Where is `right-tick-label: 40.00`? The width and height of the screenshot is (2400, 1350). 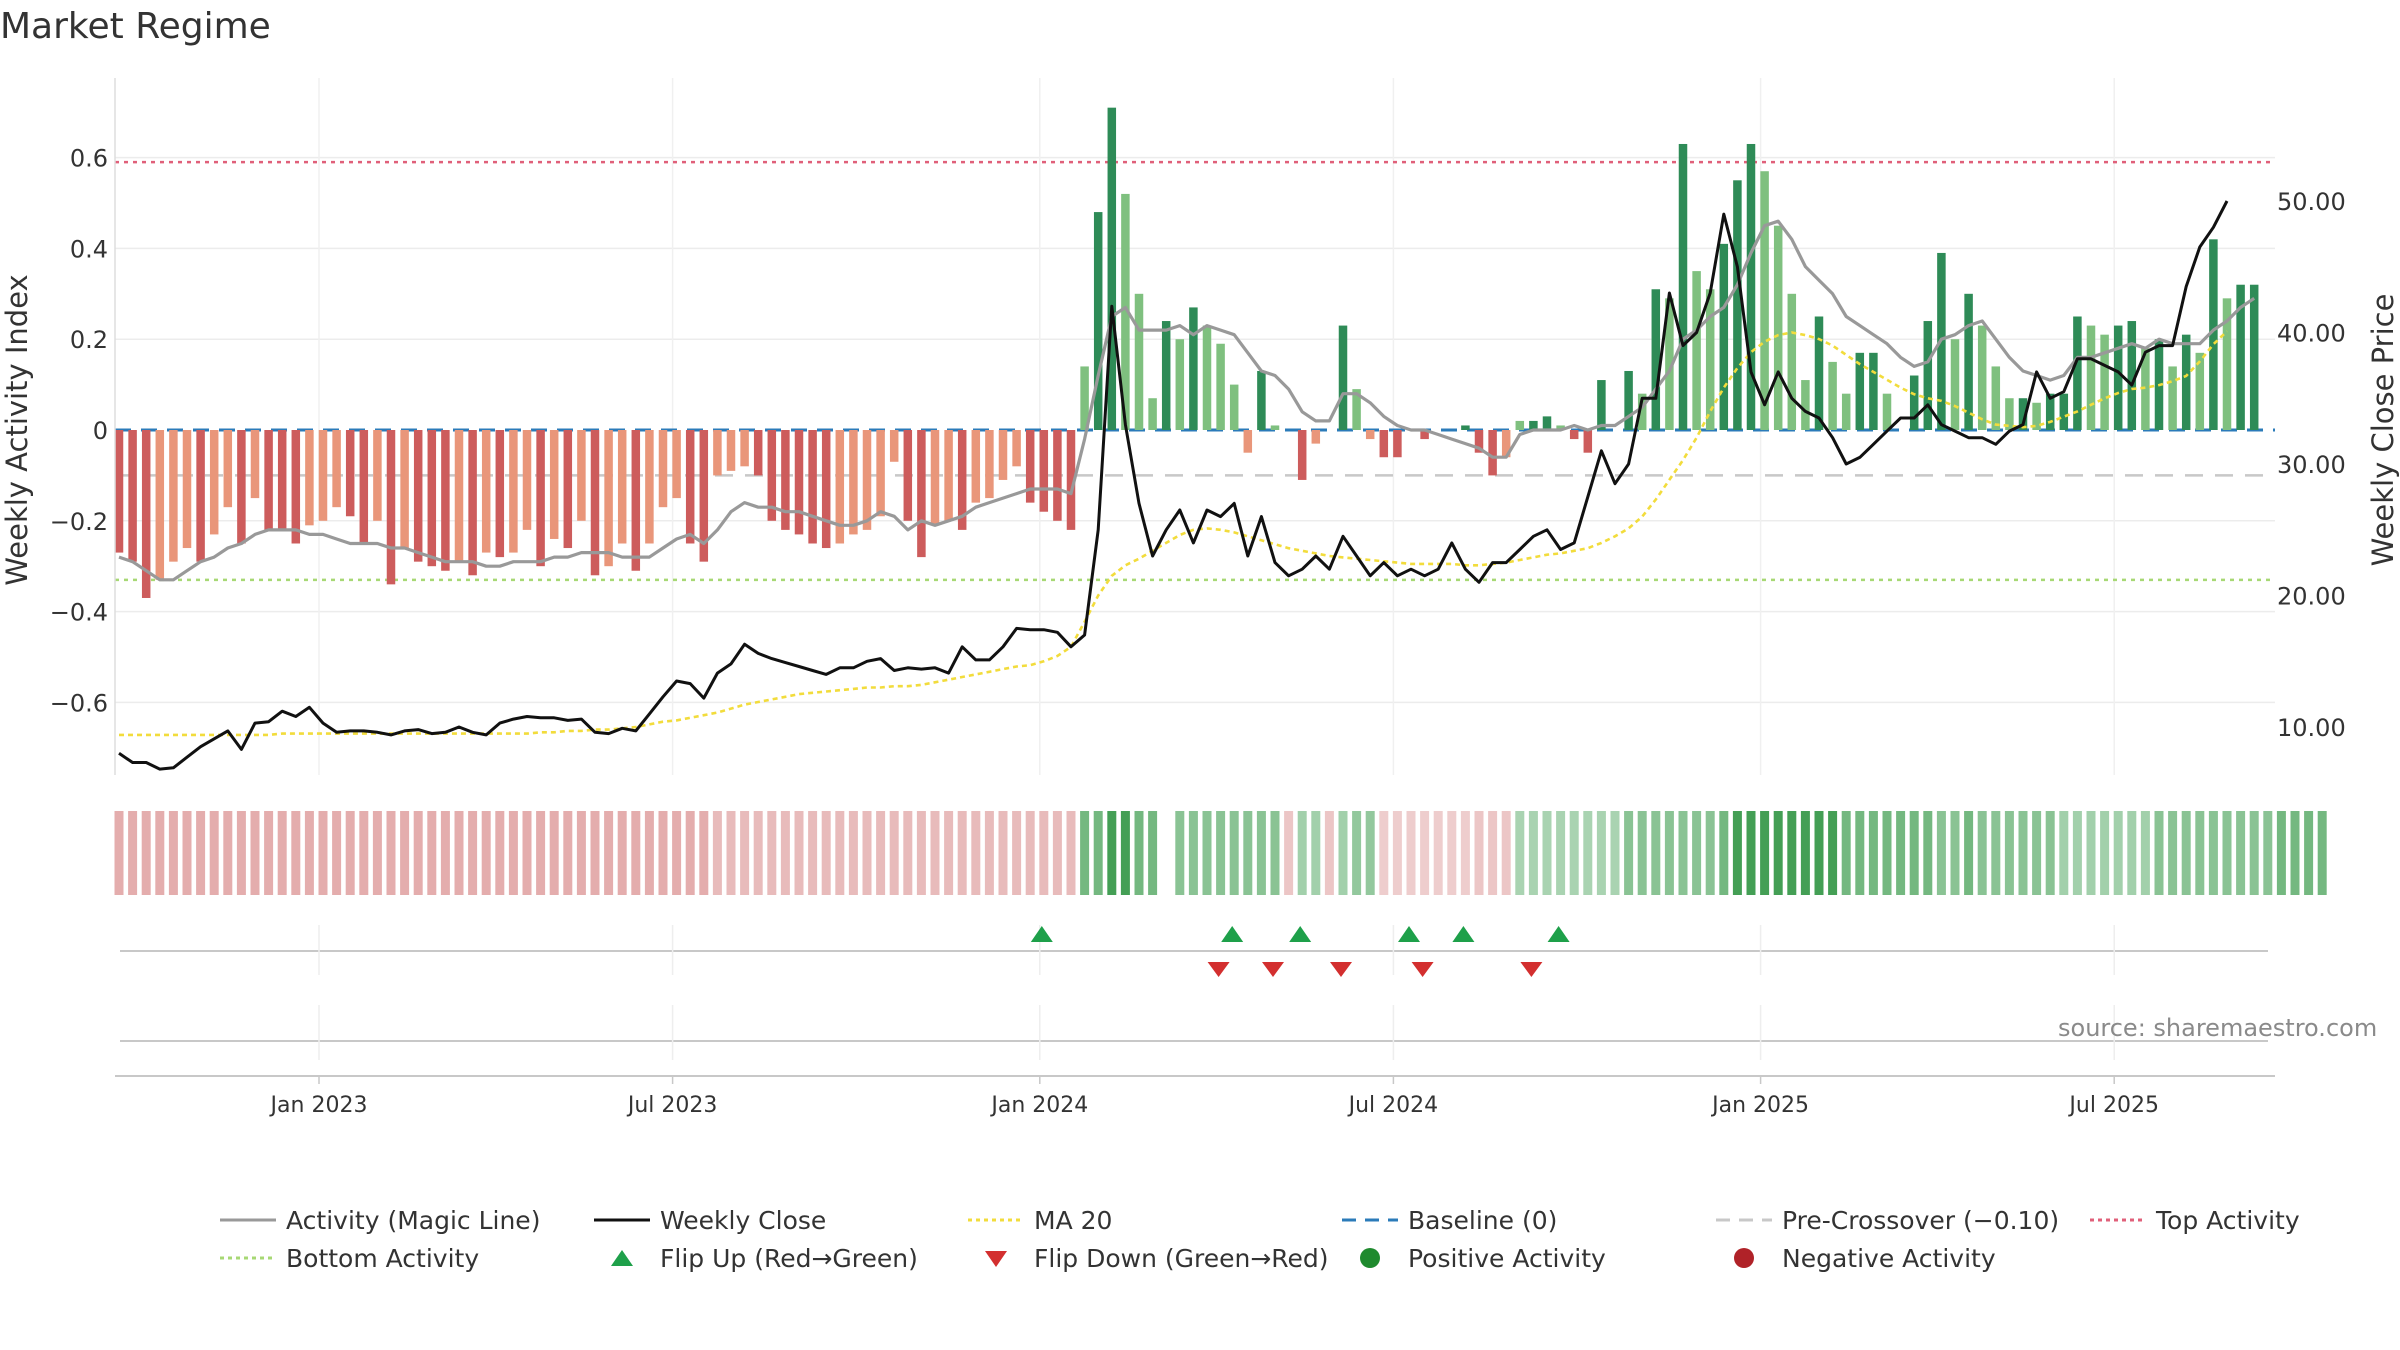
right-tick-label: 40.00 is located at coordinates (2311, 334).